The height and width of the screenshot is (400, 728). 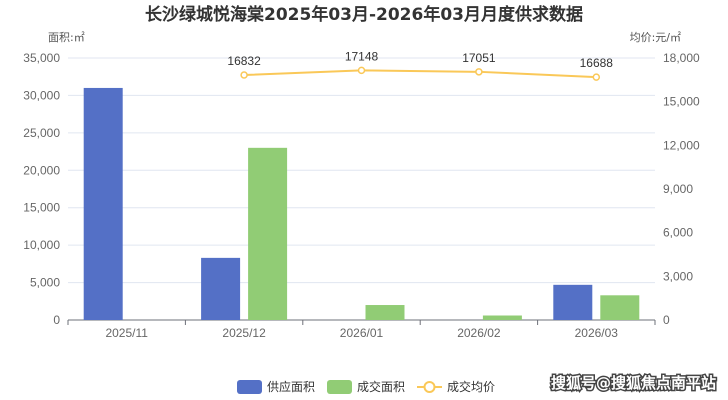 I want to click on x-tick-label: 2026/02, so click(x=479, y=333).